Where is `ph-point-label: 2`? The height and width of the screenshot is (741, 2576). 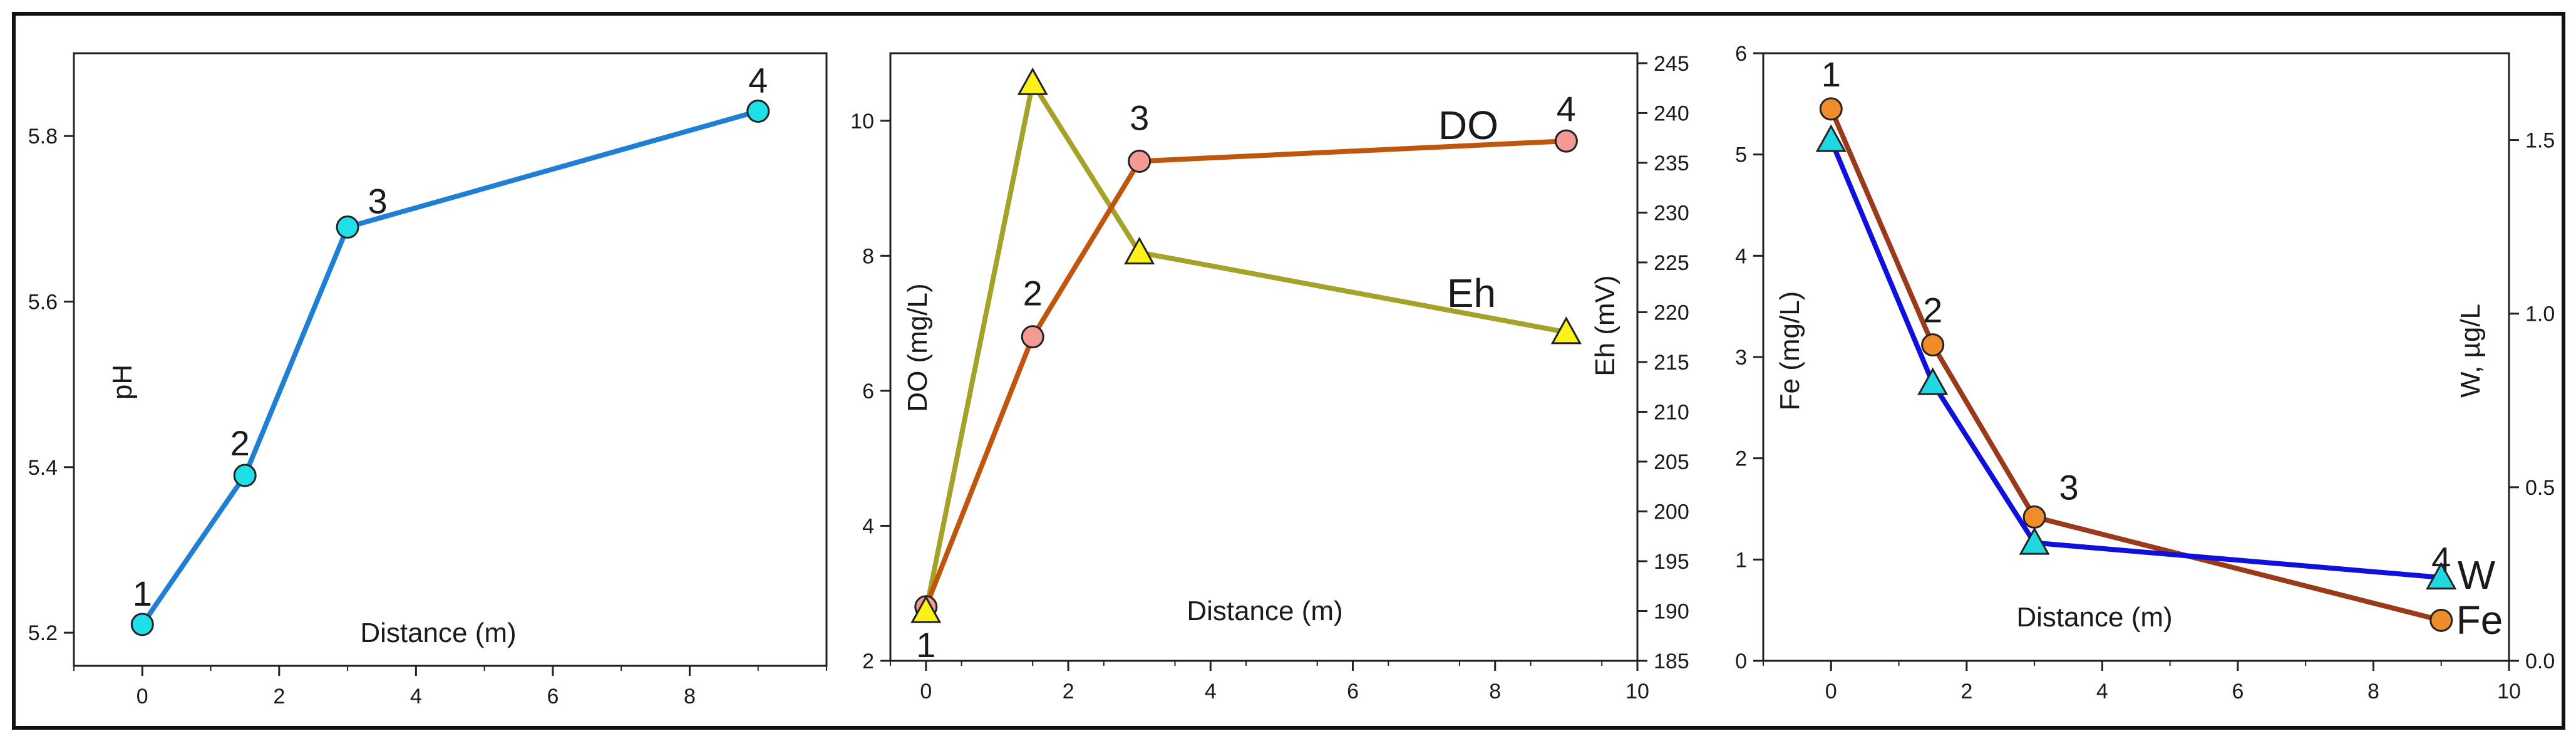 ph-point-label: 2 is located at coordinates (240, 443).